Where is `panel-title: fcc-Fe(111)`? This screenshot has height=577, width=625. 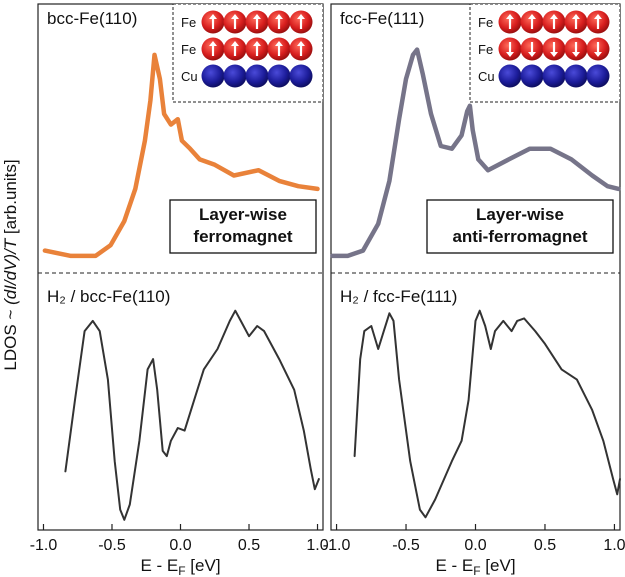
panel-title: fcc-Fe(111) is located at coordinates (382, 18).